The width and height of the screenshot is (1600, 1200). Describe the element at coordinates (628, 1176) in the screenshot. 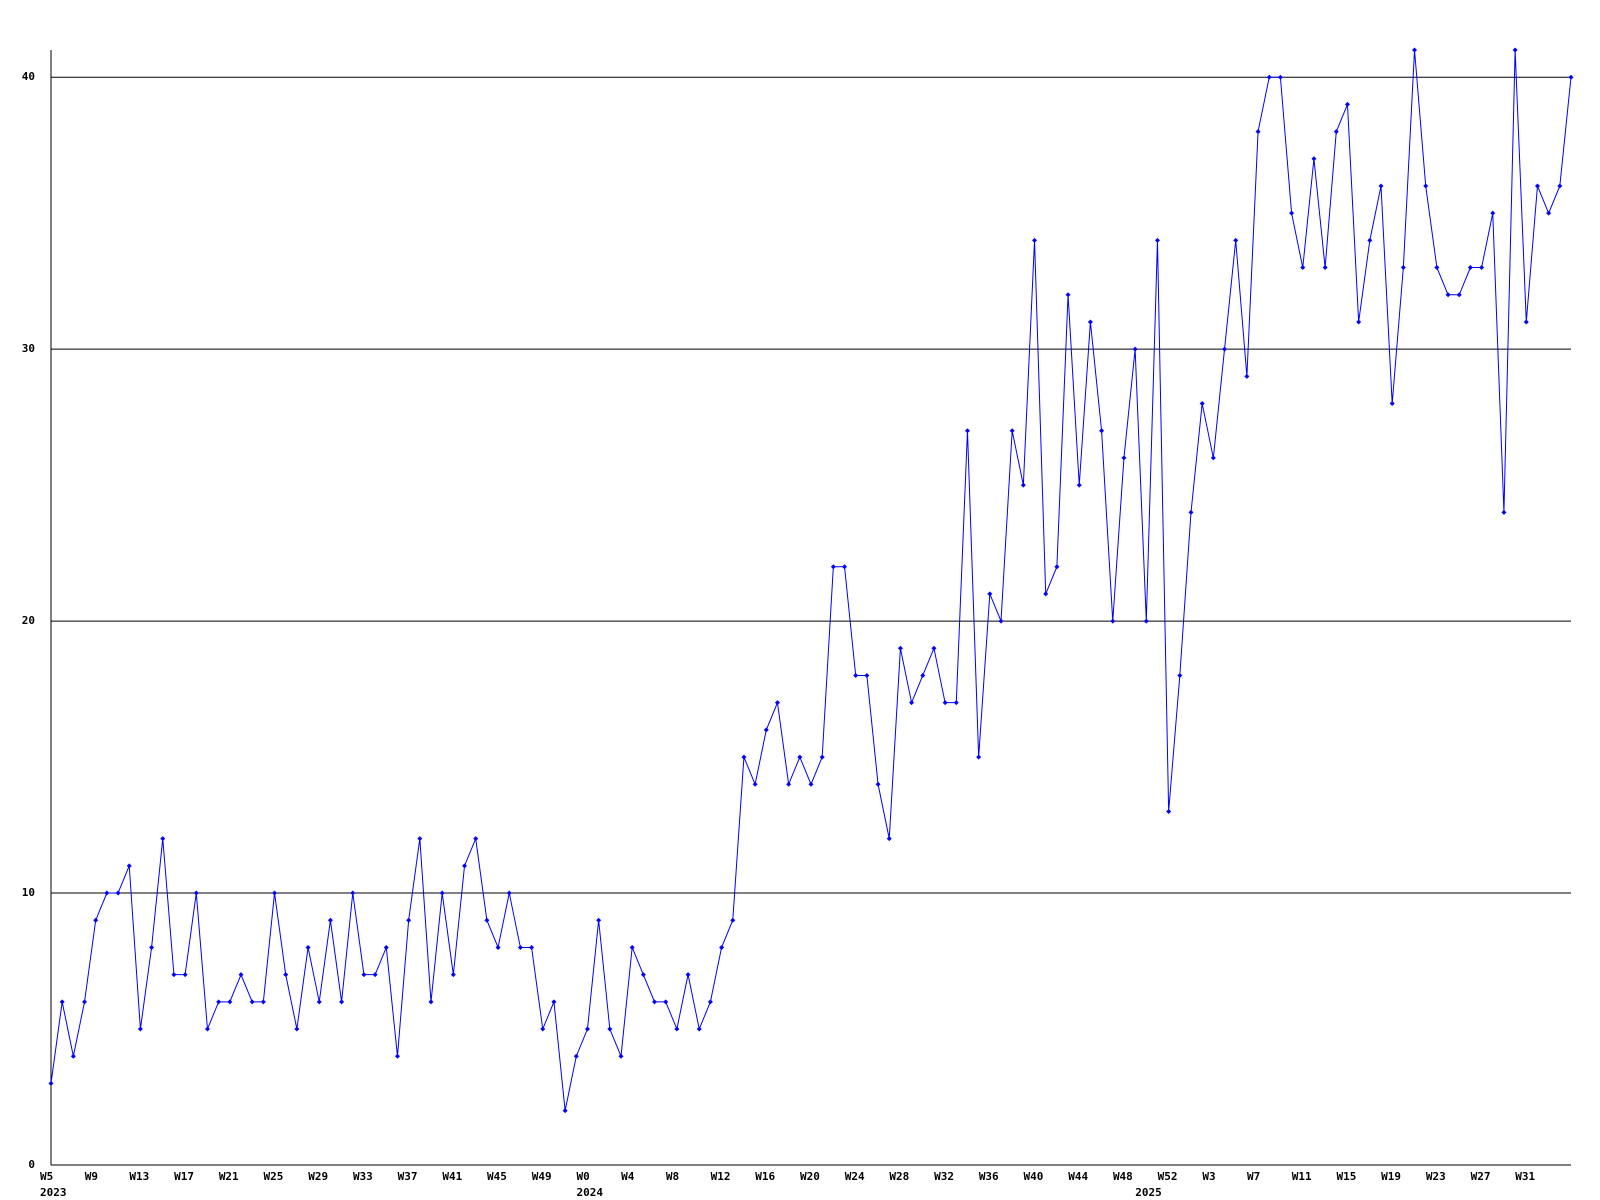

I see `x-tick-label: W4` at that location.